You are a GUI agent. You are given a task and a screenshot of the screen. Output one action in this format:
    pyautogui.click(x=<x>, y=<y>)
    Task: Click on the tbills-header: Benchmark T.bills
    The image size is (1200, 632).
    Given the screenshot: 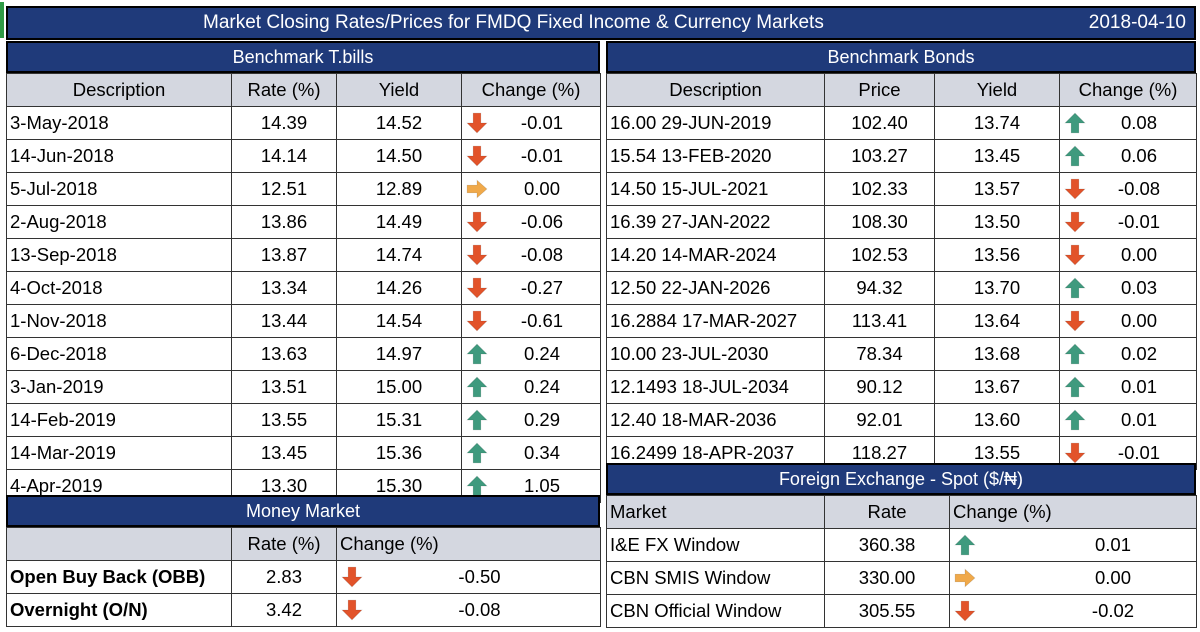 What is the action you would take?
    pyautogui.click(x=303, y=57)
    